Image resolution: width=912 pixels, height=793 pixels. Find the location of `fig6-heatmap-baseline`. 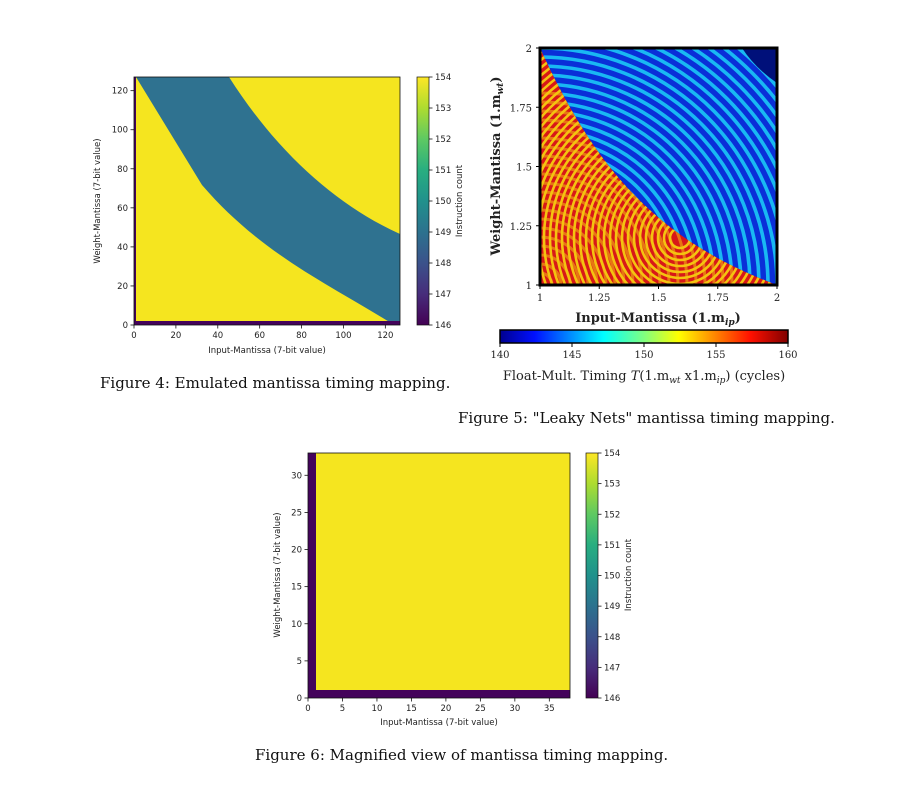

fig6-heatmap-baseline is located at coordinates (439, 575).